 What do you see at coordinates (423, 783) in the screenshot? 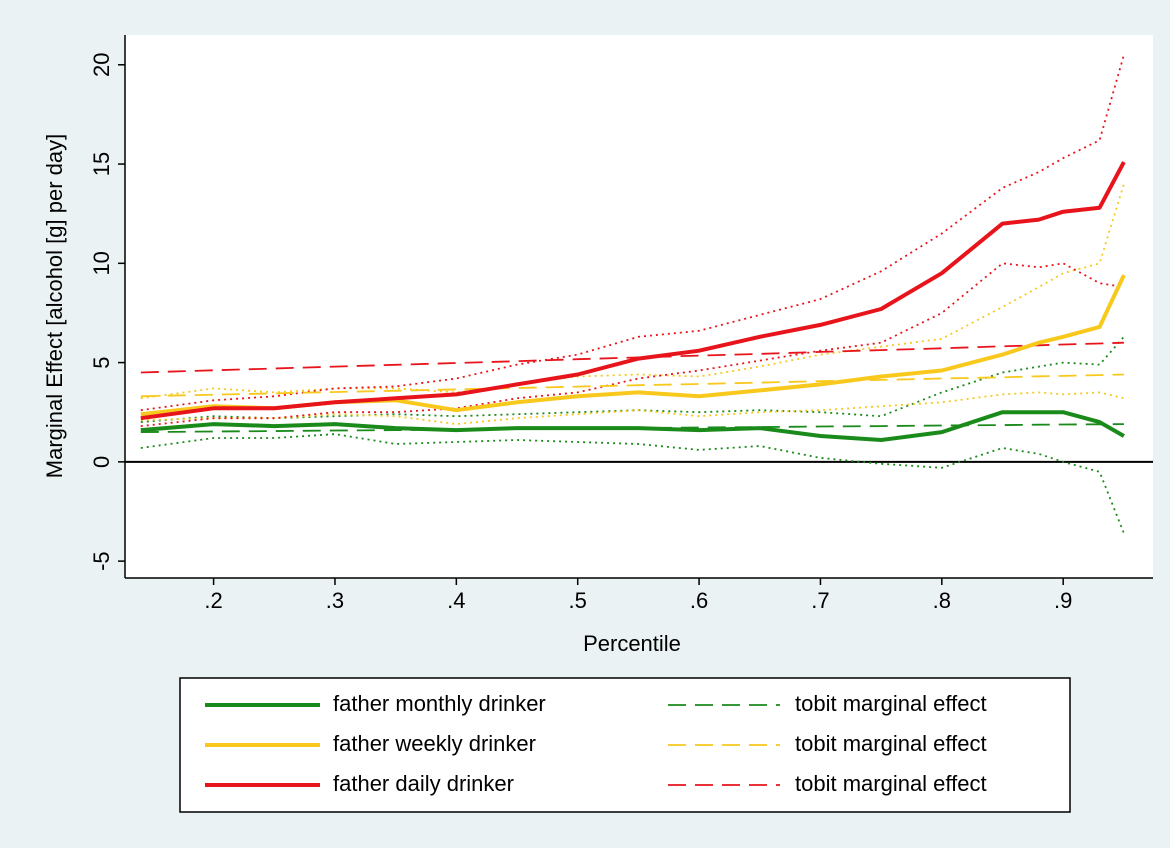
I see `legend-label: father daily drinker` at bounding box center [423, 783].